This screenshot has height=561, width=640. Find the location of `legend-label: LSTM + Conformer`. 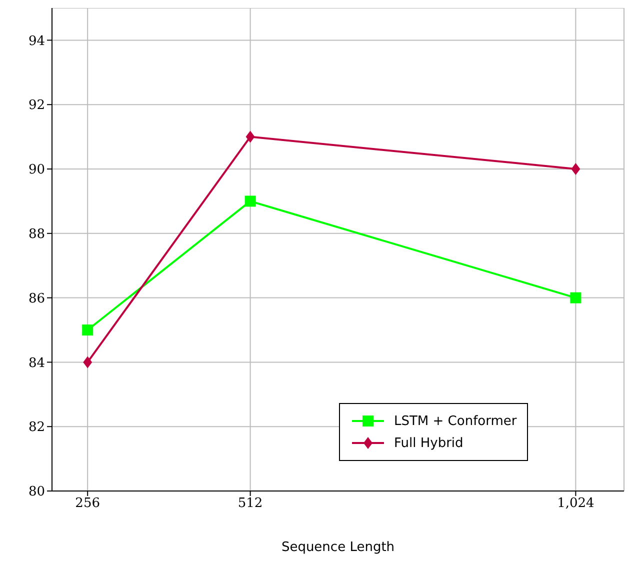

legend-label: LSTM + Conformer is located at coordinates (455, 421).